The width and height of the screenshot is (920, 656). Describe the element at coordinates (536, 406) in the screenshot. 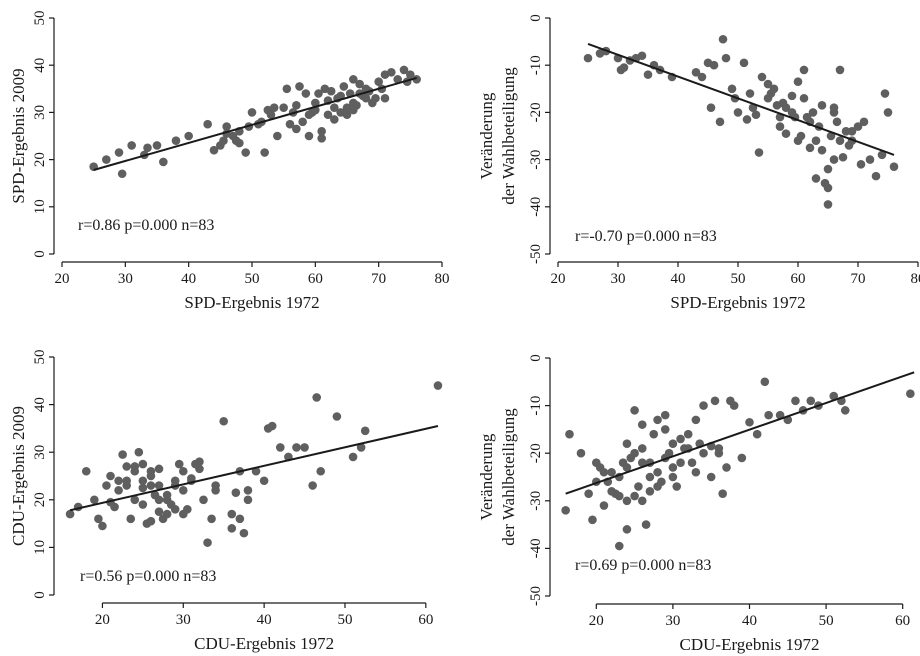

I see `y-tick-label: -10` at that location.